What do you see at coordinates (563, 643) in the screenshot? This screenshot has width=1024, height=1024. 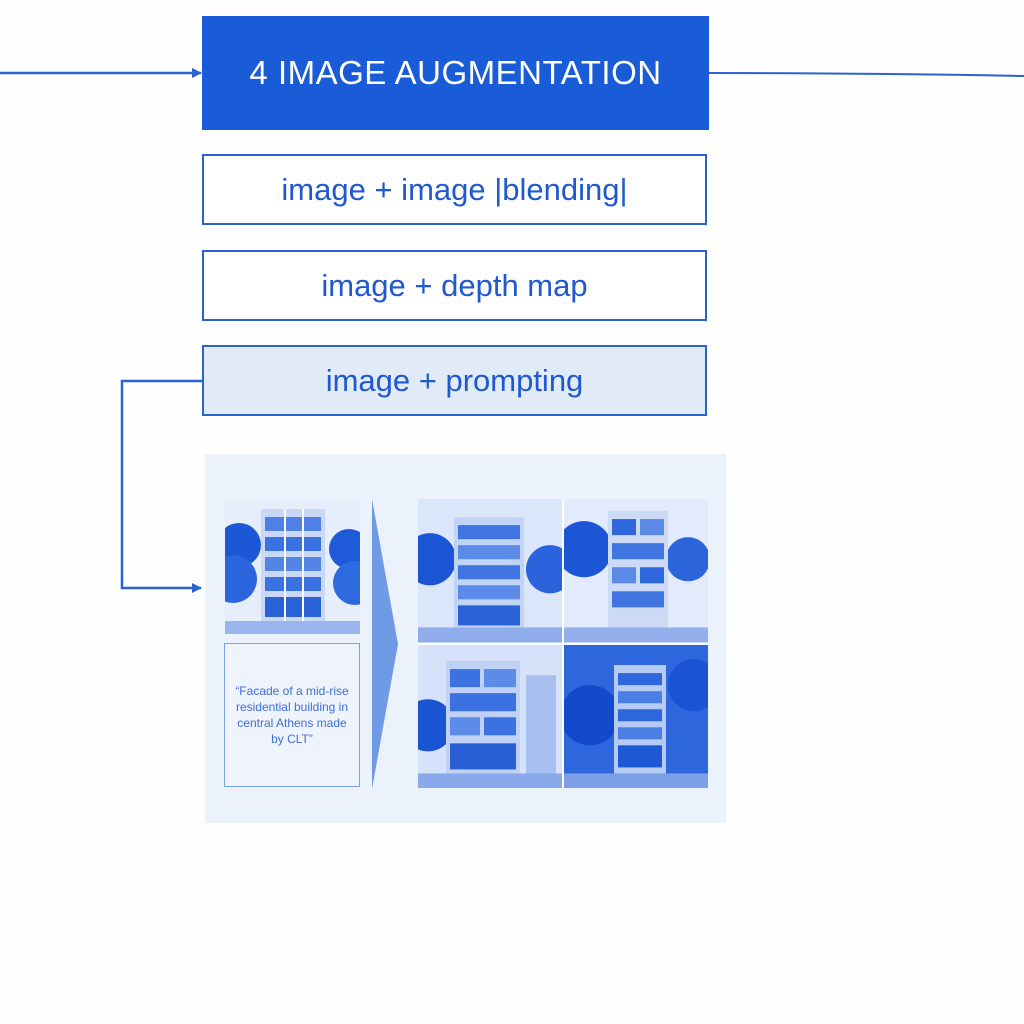 I see `generated-images-grid` at bounding box center [563, 643].